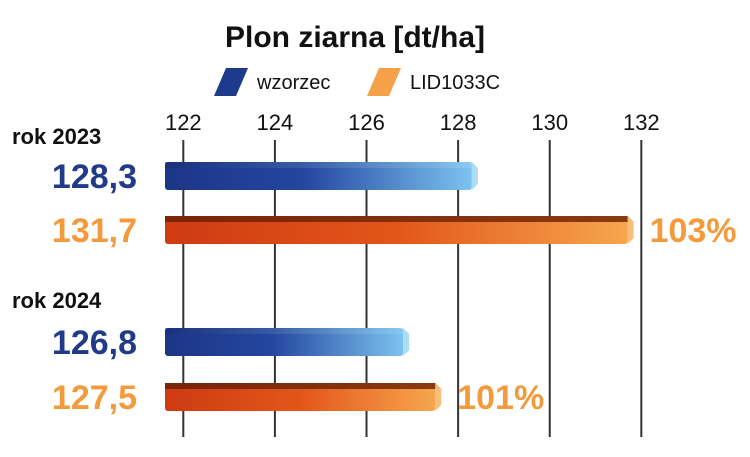 This screenshot has width=750, height=457. What do you see at coordinates (458, 122) in the screenshot?
I see `tick-label-128: 128` at bounding box center [458, 122].